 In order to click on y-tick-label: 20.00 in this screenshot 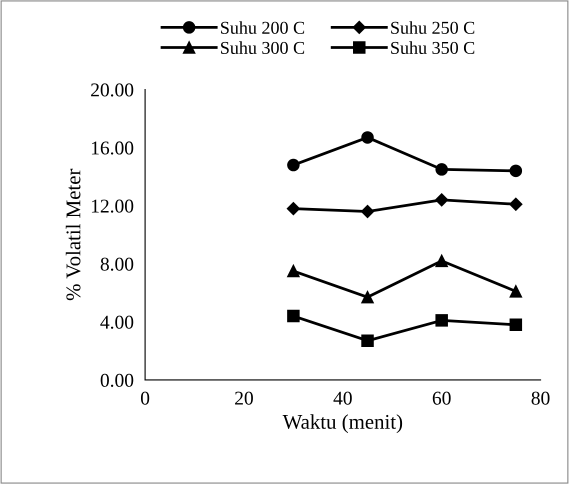, I will do `click(112, 90)`.